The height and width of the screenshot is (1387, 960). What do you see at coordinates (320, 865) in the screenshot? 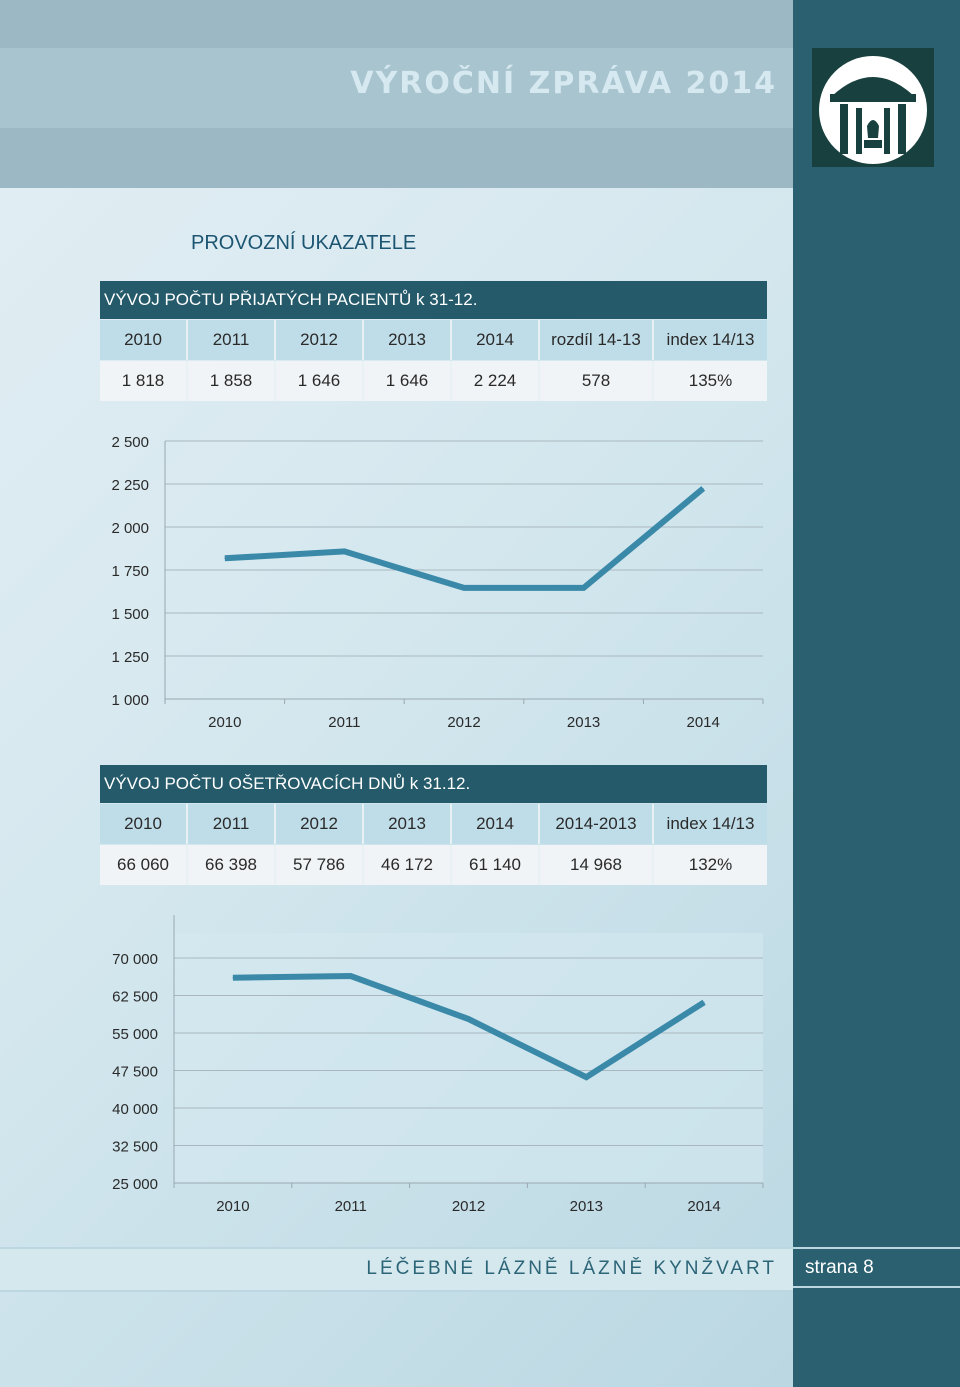
I see `table2-value-cell: 57 786` at bounding box center [320, 865].